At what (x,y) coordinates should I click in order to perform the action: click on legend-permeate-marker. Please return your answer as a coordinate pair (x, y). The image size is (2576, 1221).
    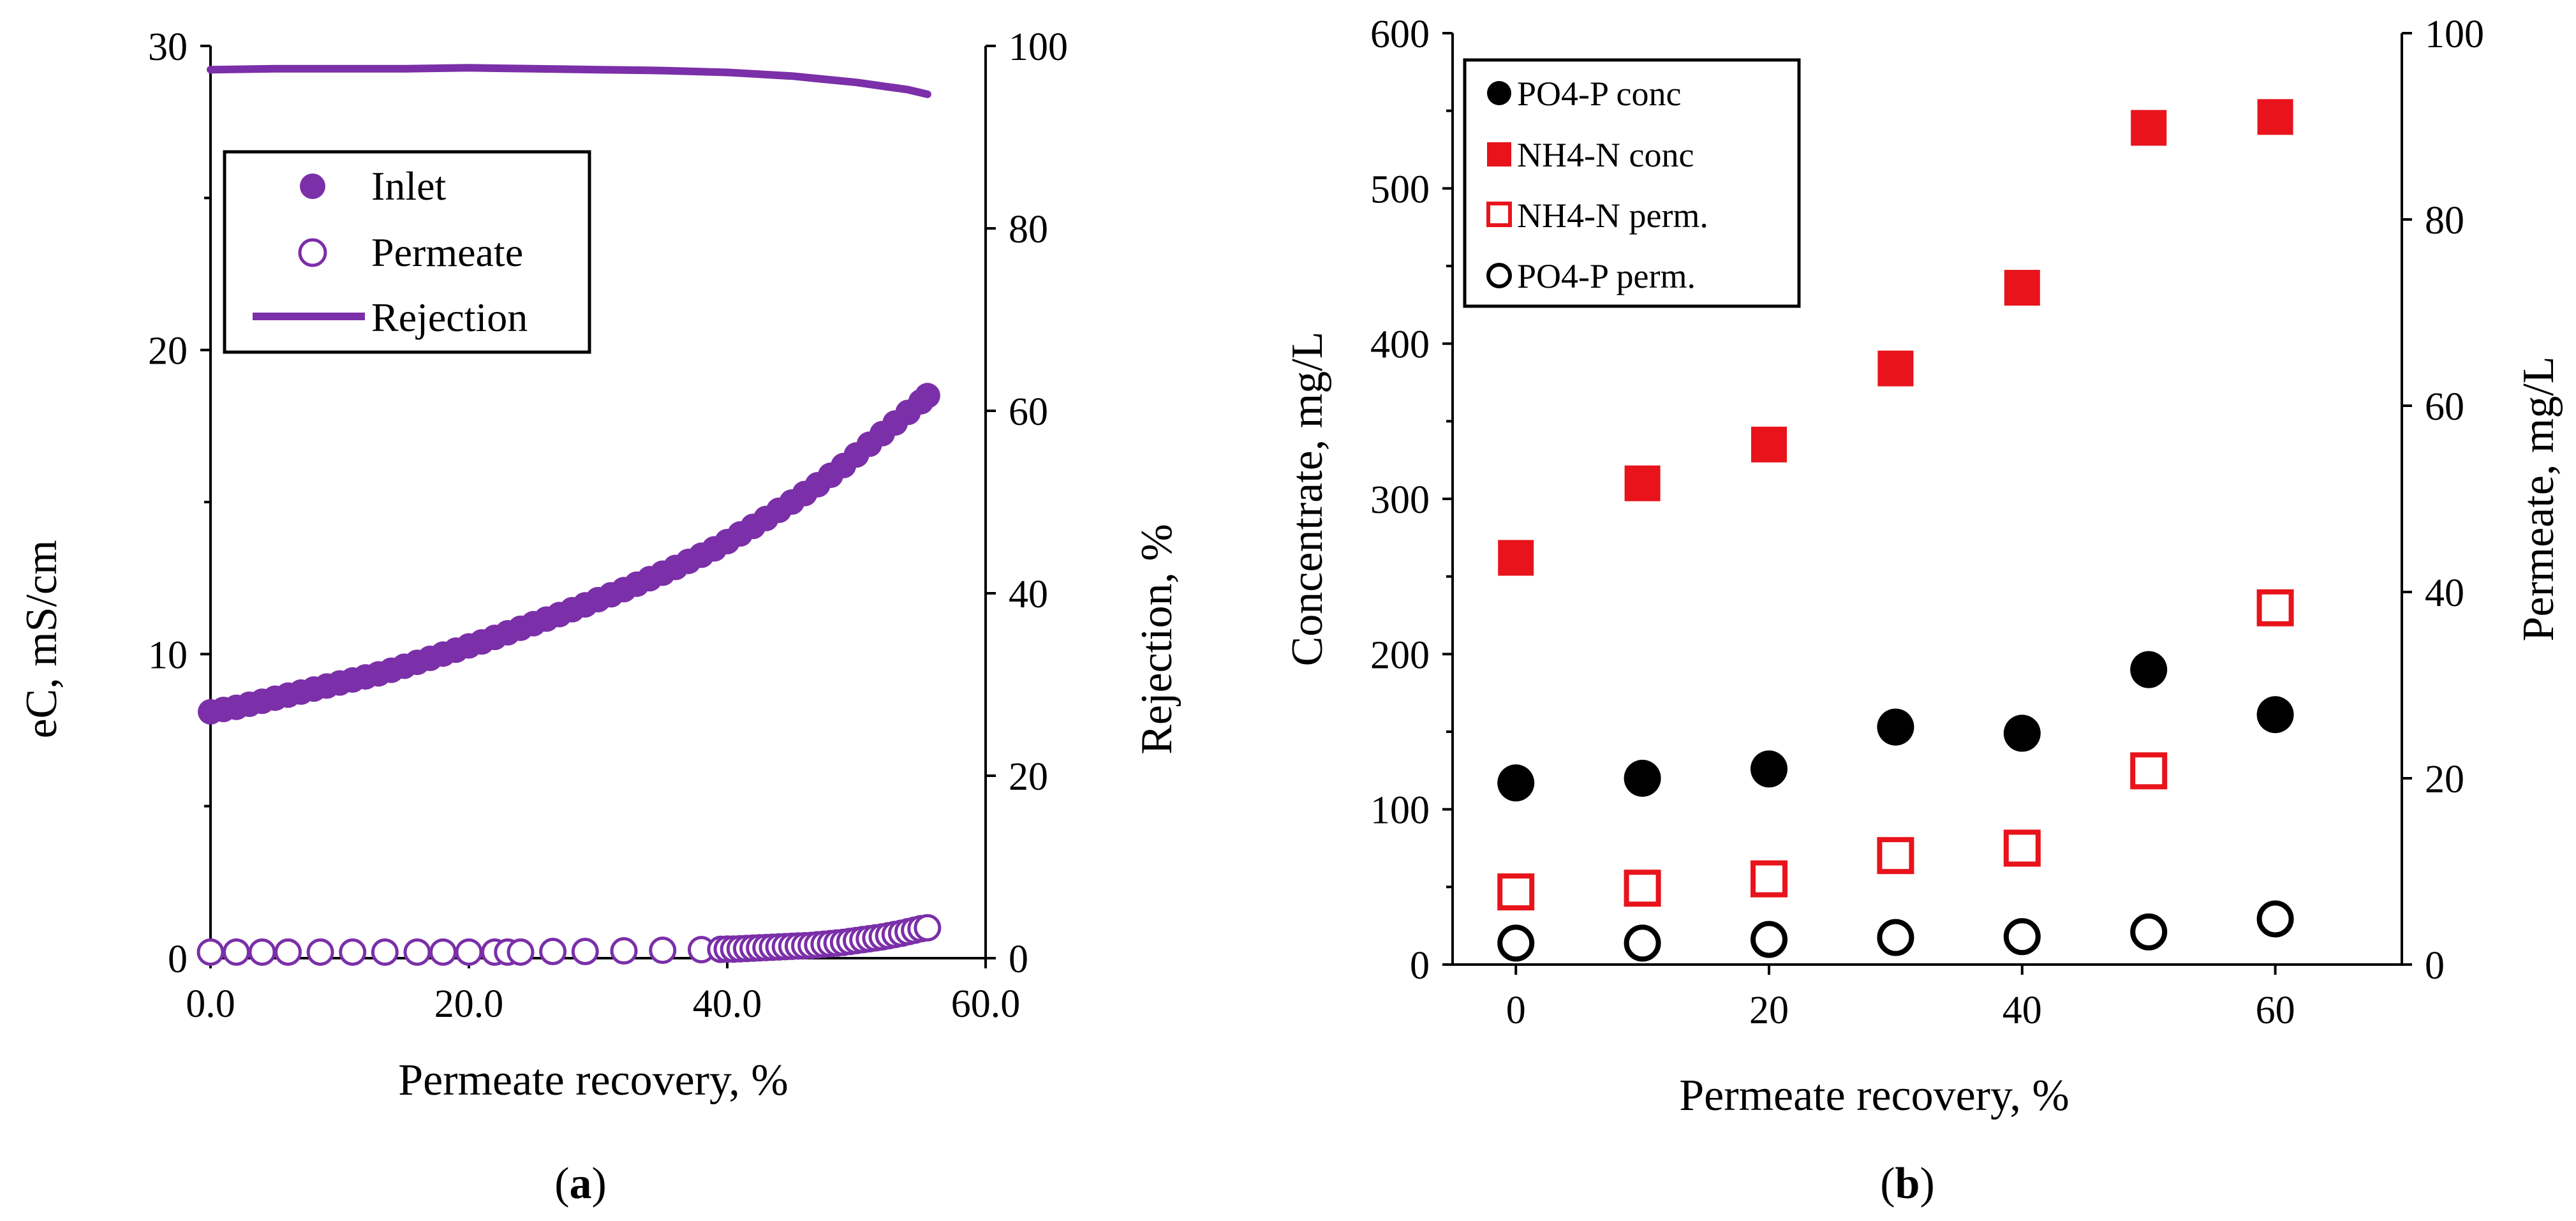
    Looking at the image, I should click on (312, 252).